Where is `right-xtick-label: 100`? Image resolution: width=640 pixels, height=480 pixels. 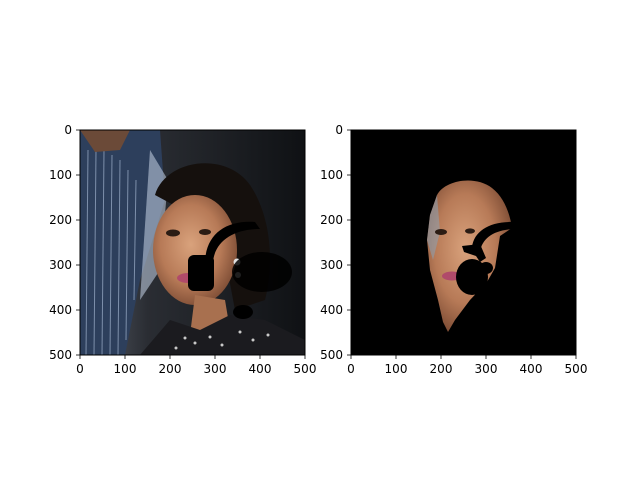 right-xtick-label: 100 is located at coordinates (396, 369).